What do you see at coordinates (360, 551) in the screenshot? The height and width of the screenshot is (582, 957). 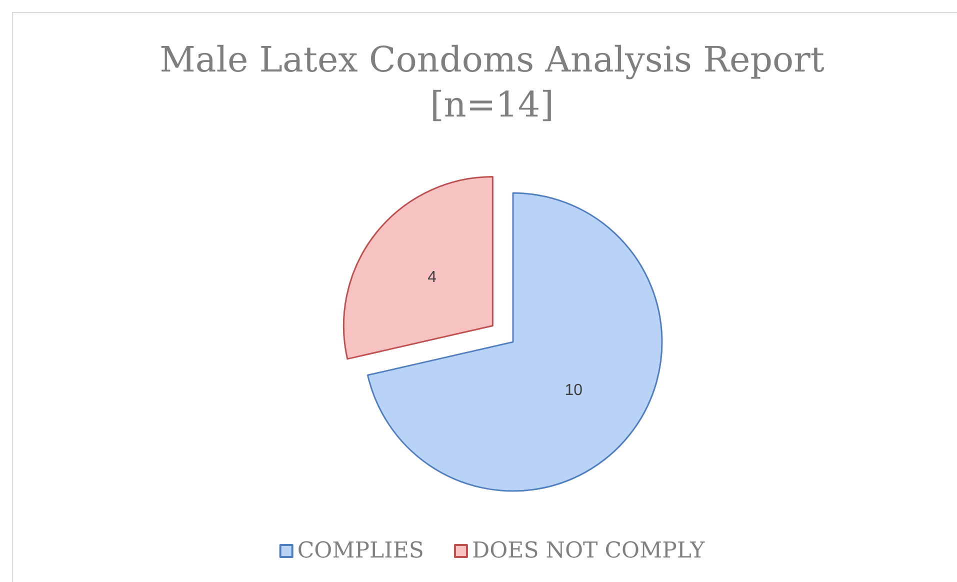 I see `legend-label: COMPLIES` at bounding box center [360, 551].